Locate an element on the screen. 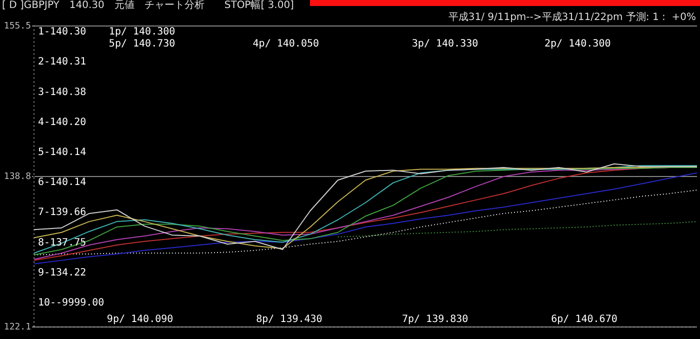 The image size is (700, 339). chart-title: [ D ]GBPJPY 140.30 元値 チャート分析 STOP幅[ 3.00] is located at coordinates (148, 6).